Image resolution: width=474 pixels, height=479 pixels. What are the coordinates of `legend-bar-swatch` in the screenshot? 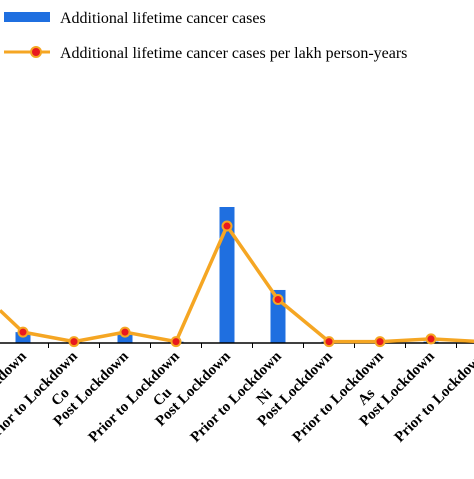 It's located at (27, 17).